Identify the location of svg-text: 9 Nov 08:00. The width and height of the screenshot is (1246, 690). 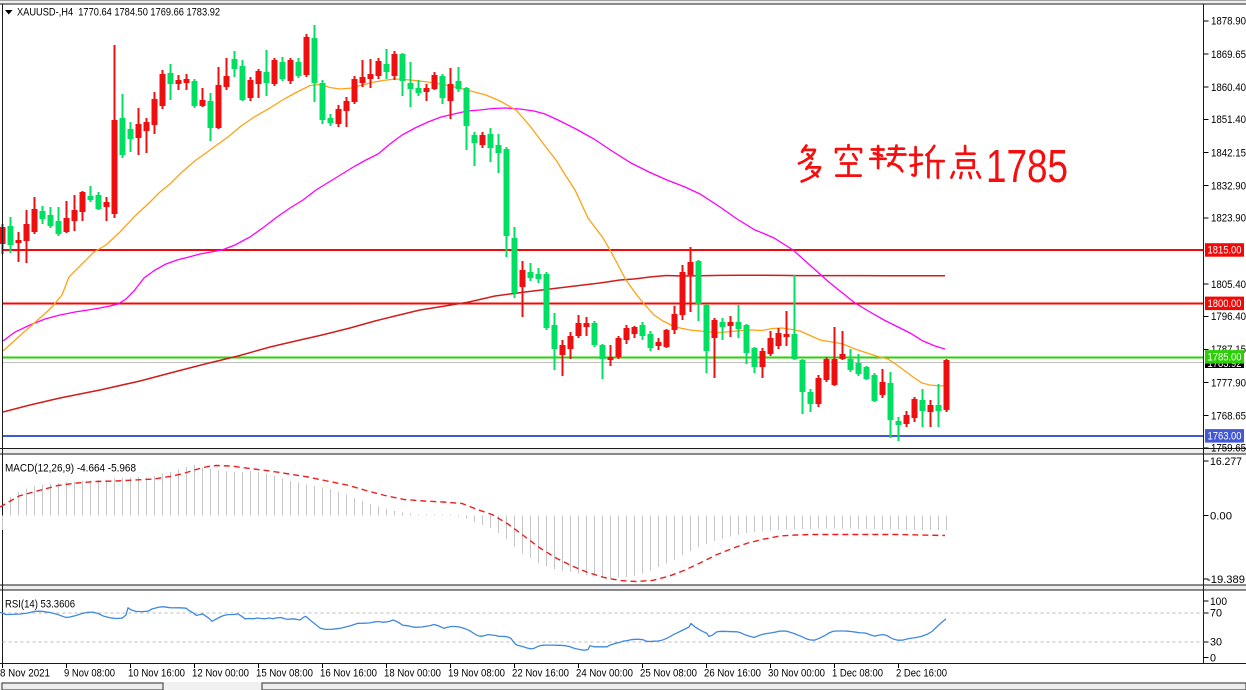
(89, 674).